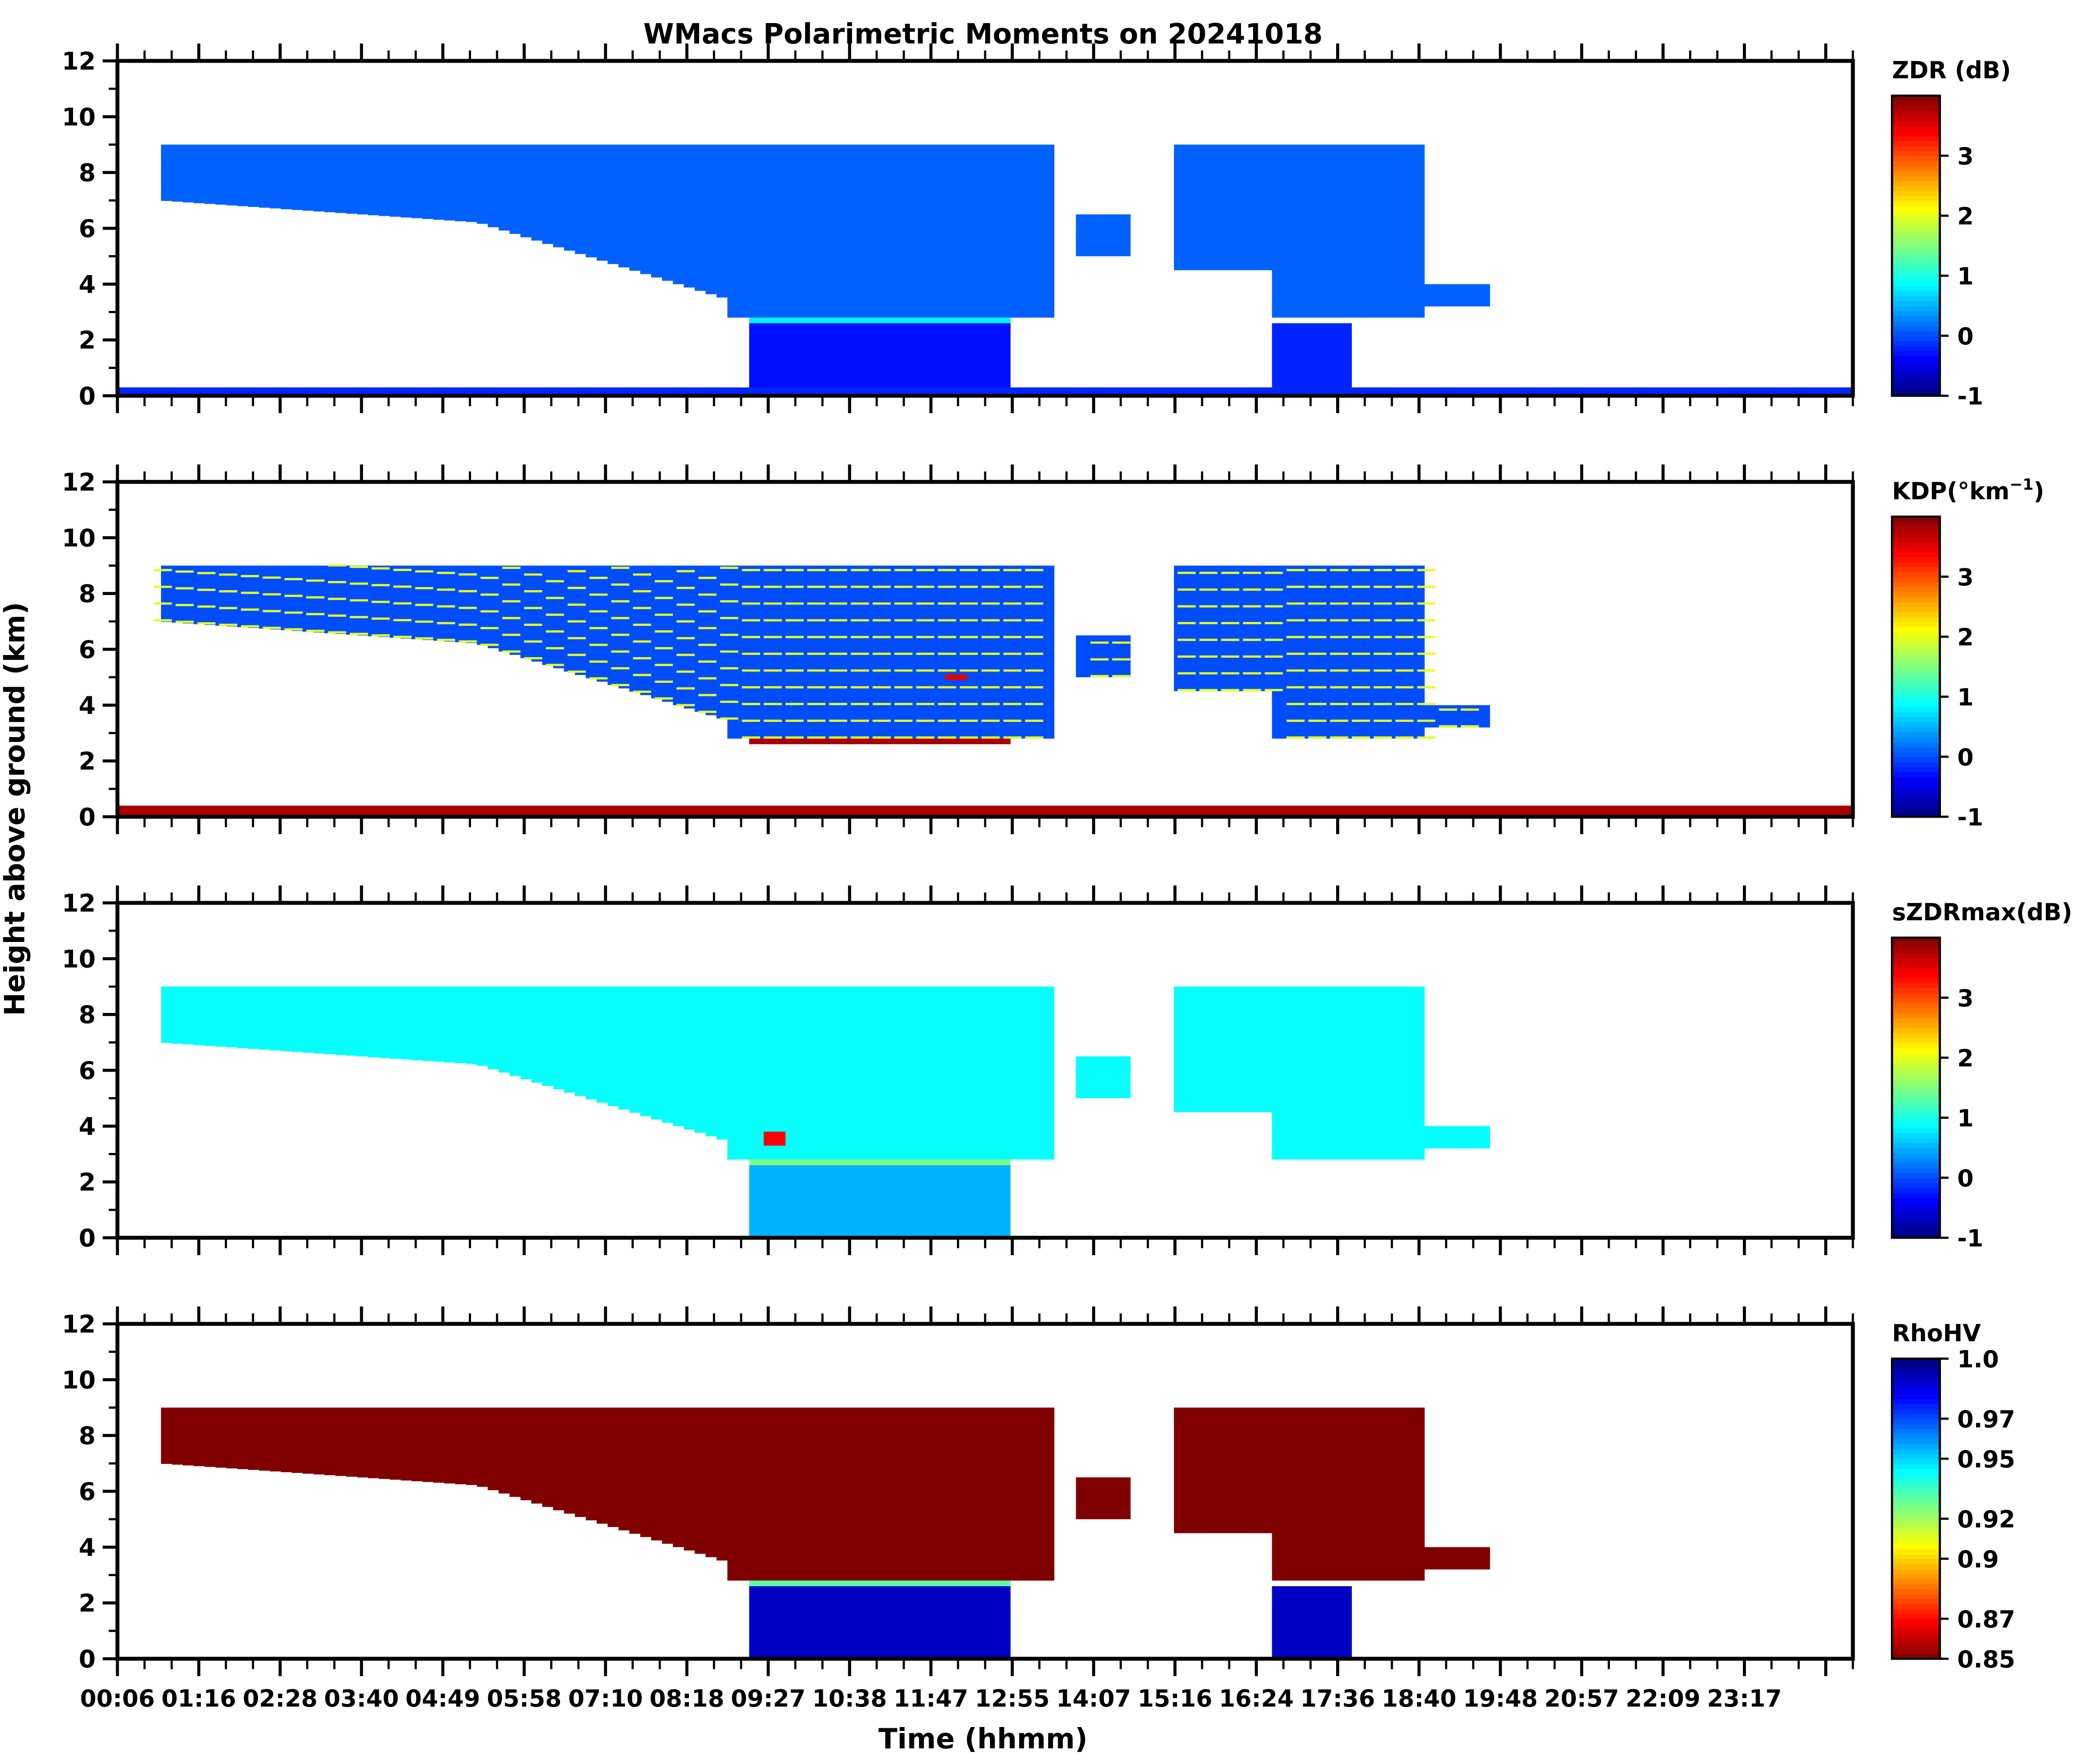  What do you see at coordinates (88, 762) in the screenshot?
I see `y-tick-label: 2` at bounding box center [88, 762].